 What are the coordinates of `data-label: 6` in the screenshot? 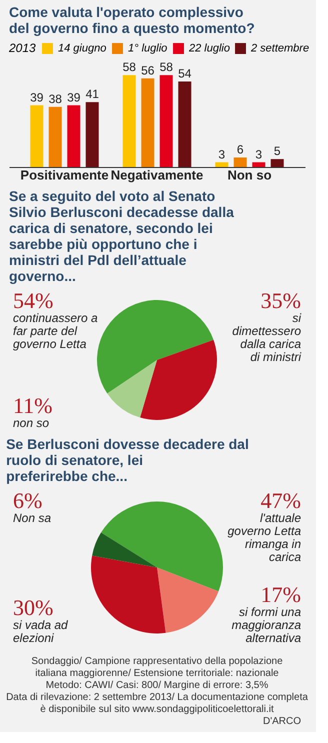 It's located at (240, 149).